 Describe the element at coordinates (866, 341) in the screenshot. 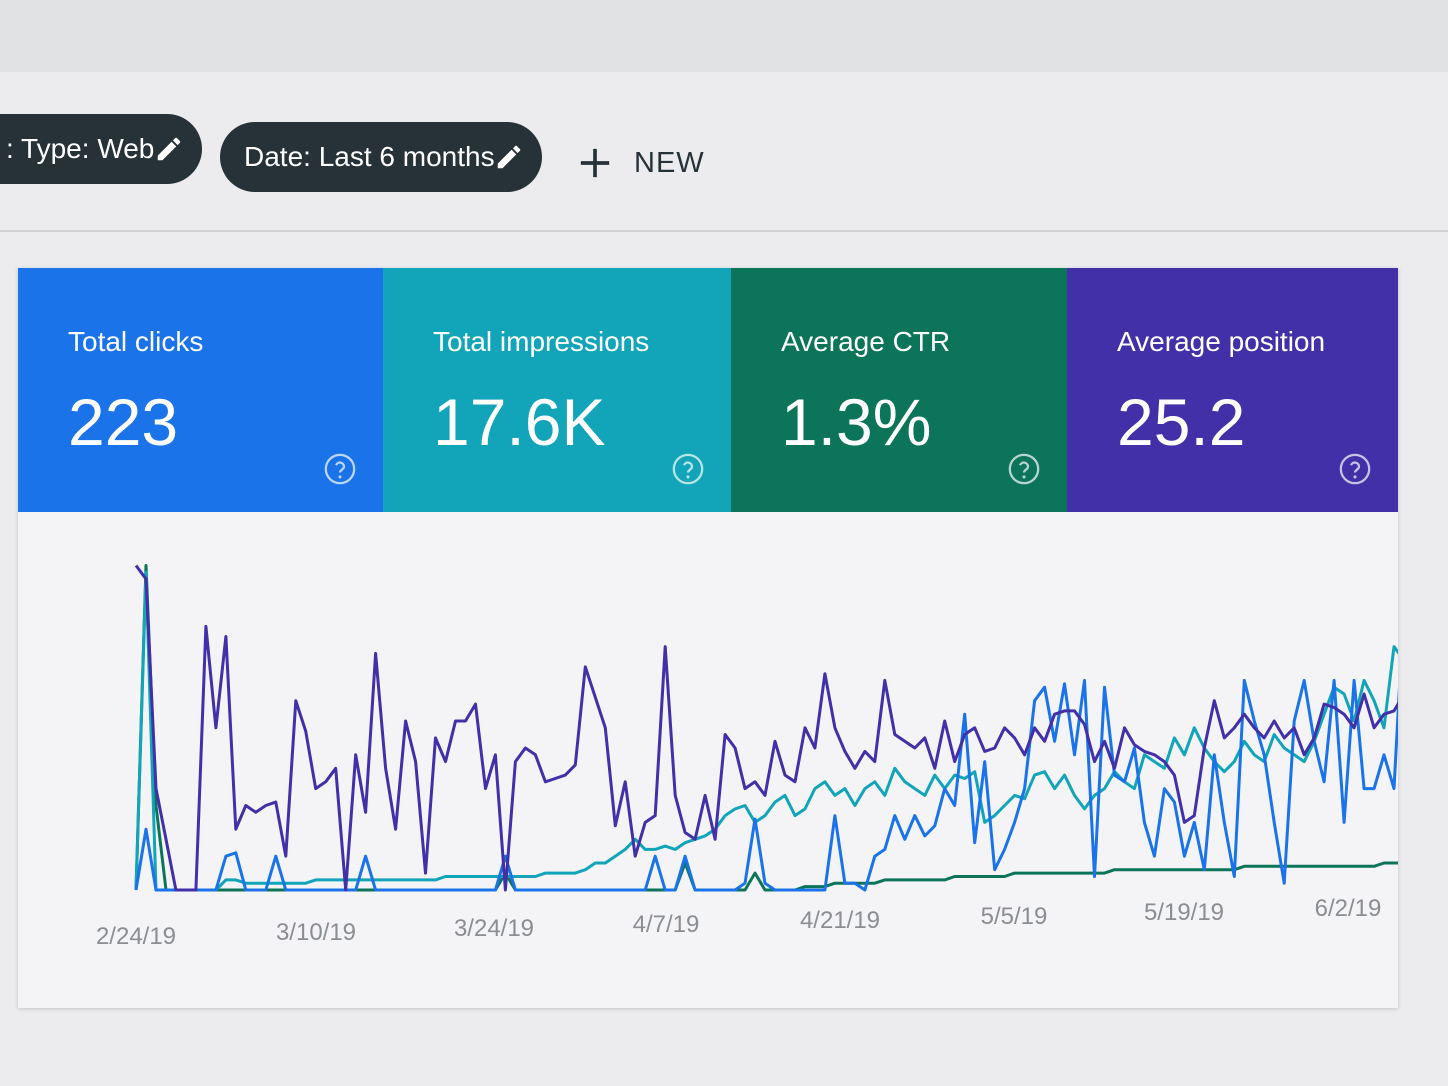

I see `metric-label: Average CTR` at that location.